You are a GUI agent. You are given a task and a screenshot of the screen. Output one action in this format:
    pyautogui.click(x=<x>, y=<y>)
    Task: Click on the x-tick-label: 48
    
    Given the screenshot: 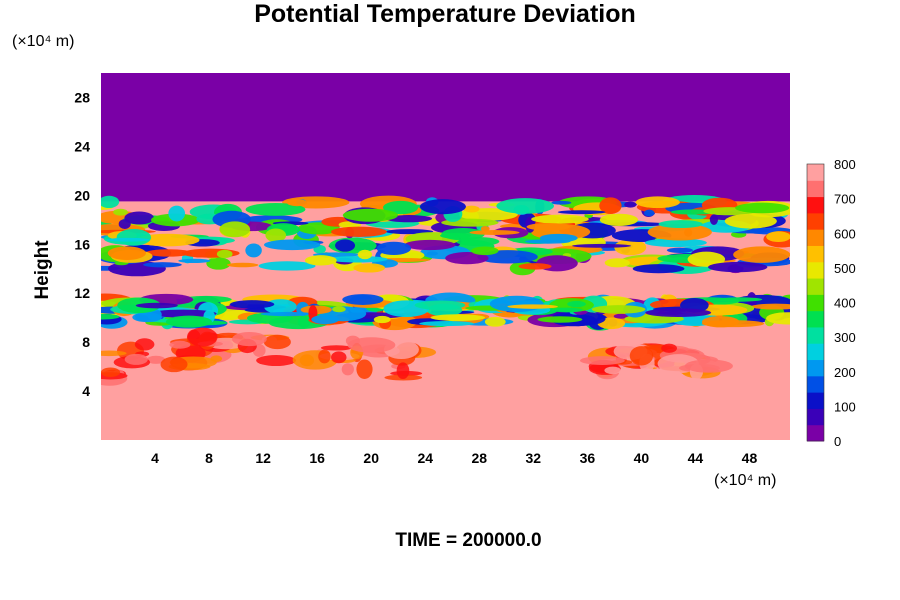 What is the action you would take?
    pyautogui.click(x=750, y=458)
    